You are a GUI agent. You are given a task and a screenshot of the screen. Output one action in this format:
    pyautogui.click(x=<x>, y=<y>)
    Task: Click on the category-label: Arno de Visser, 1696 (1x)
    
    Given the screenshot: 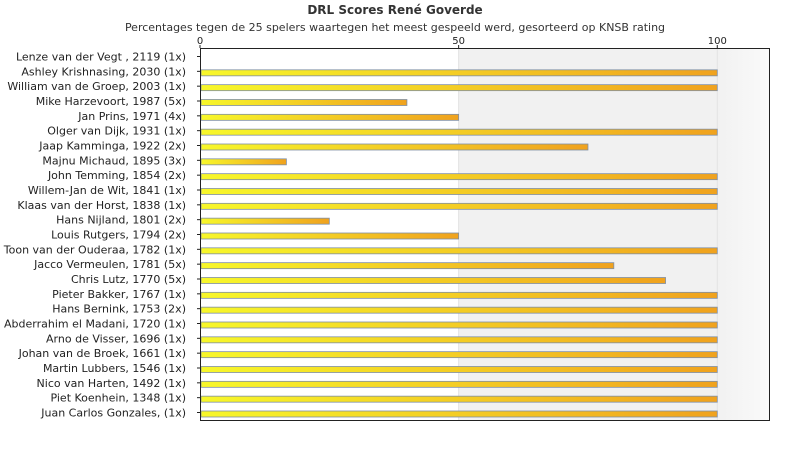 What is the action you would take?
    pyautogui.click(x=116, y=338)
    